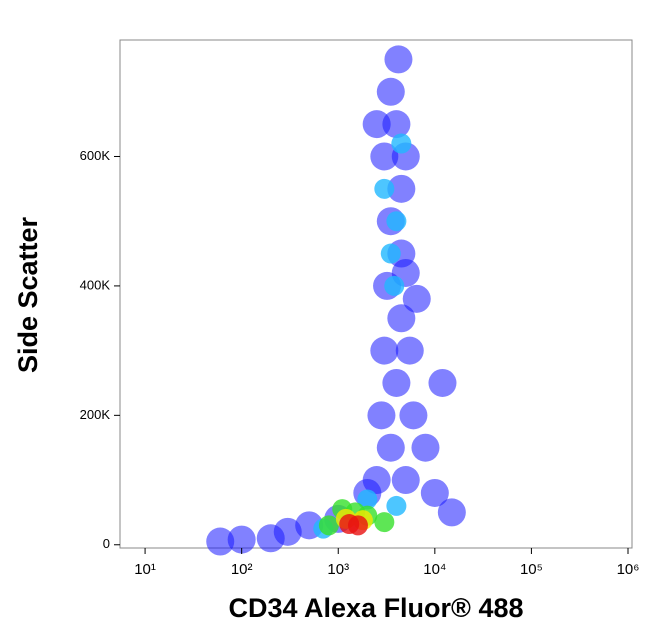 This screenshot has height=641, width=653. I want to click on x-axis-title: CD34 Alexa Fluor® 488, so click(375, 608).